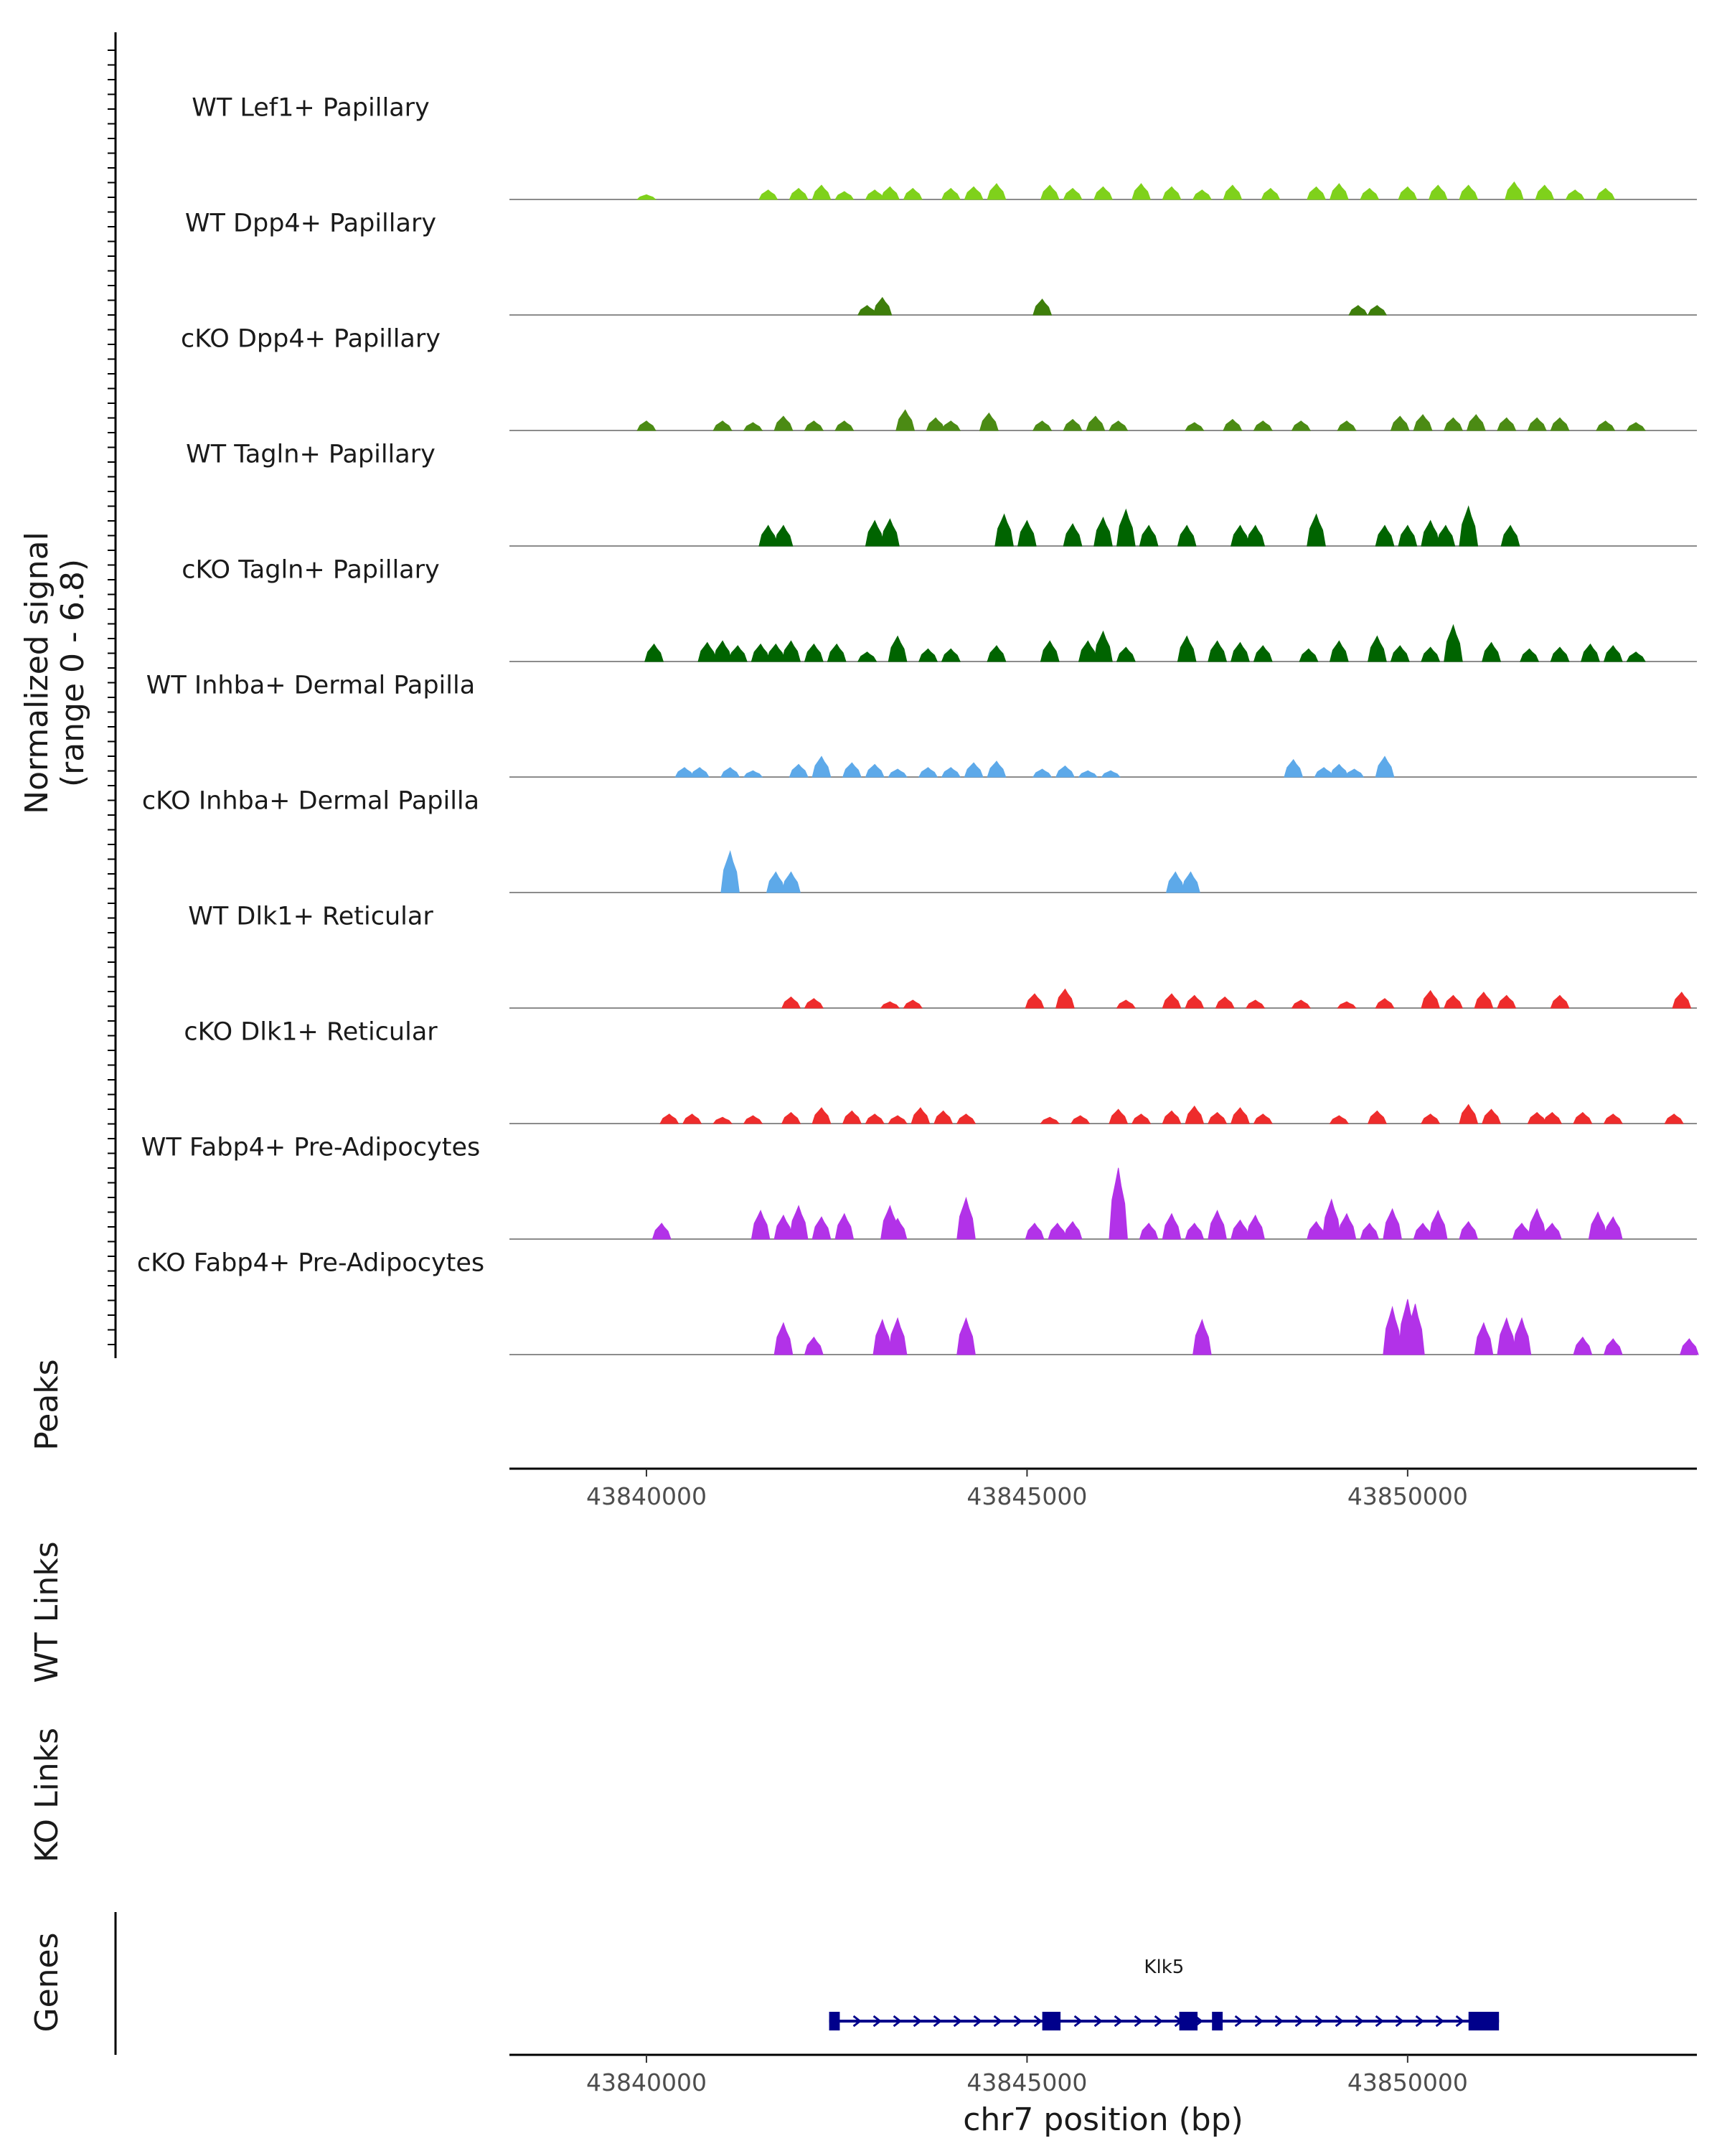  What do you see at coordinates (47, 1612) in the screenshot?
I see `track-title: WT Links` at bounding box center [47, 1612].